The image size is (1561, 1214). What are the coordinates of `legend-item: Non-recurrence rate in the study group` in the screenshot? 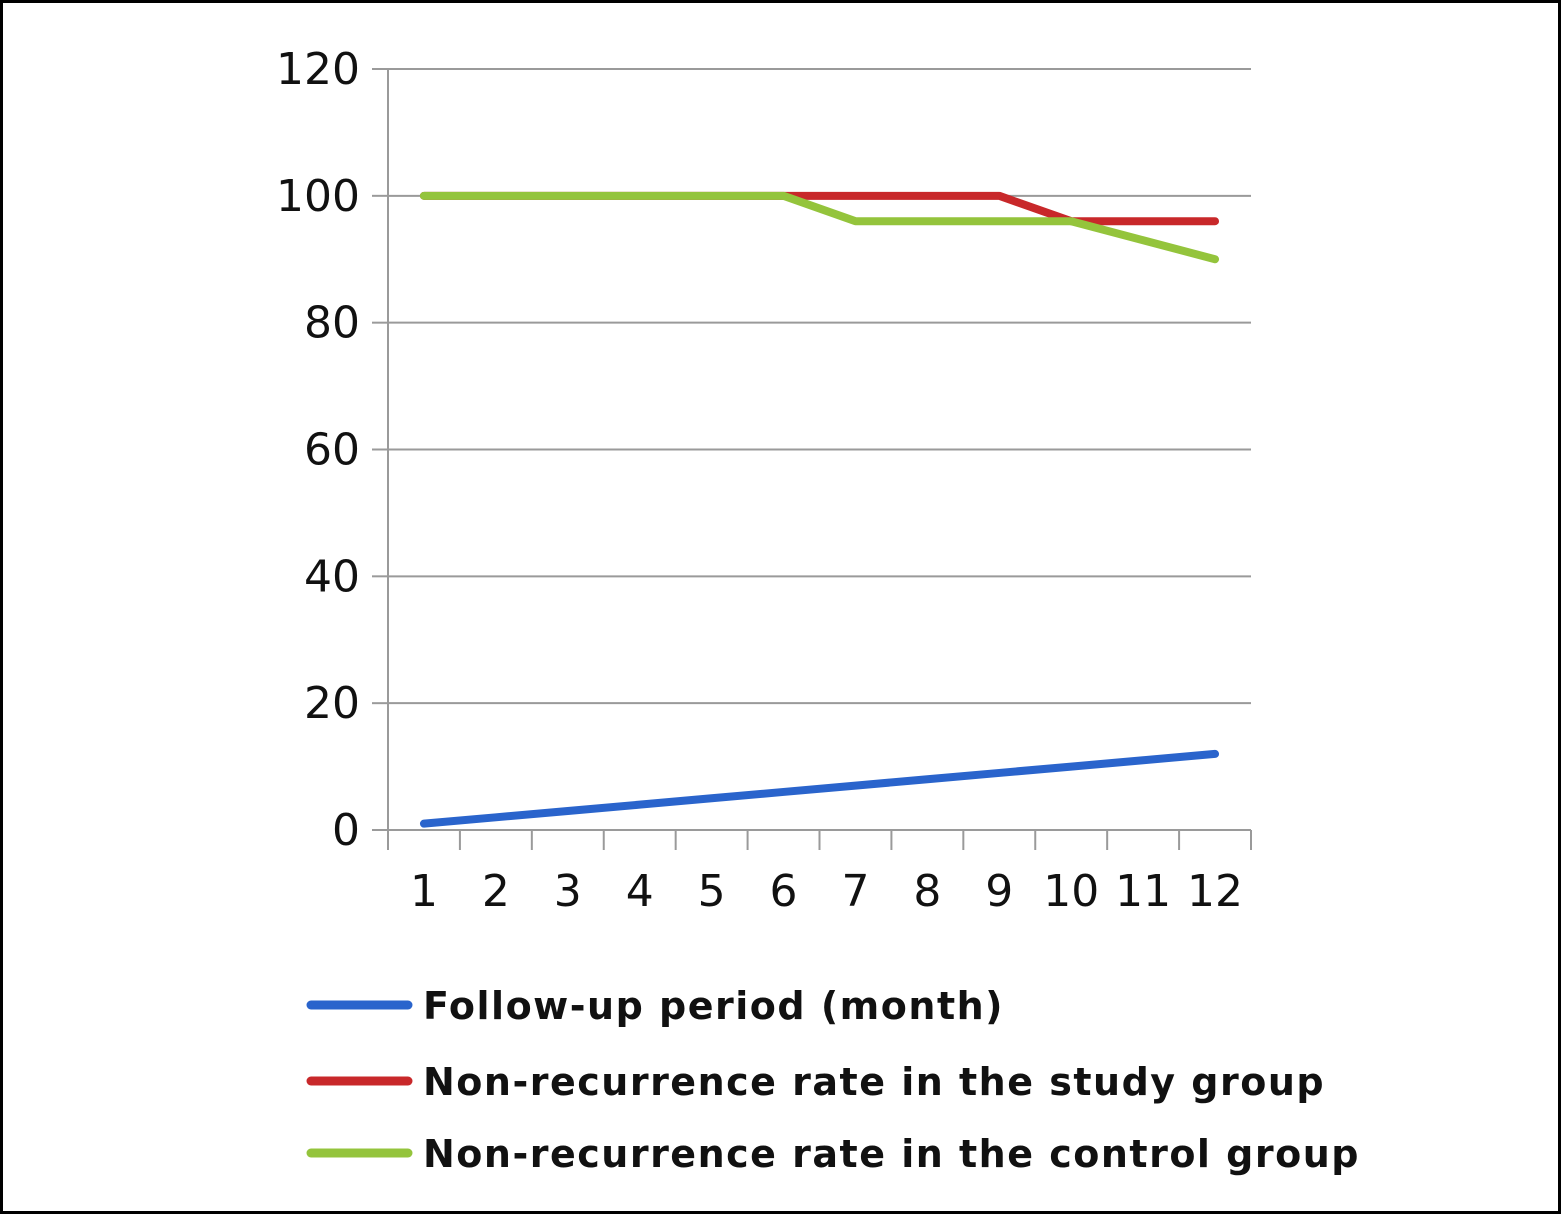 It's located at (815, 1082).